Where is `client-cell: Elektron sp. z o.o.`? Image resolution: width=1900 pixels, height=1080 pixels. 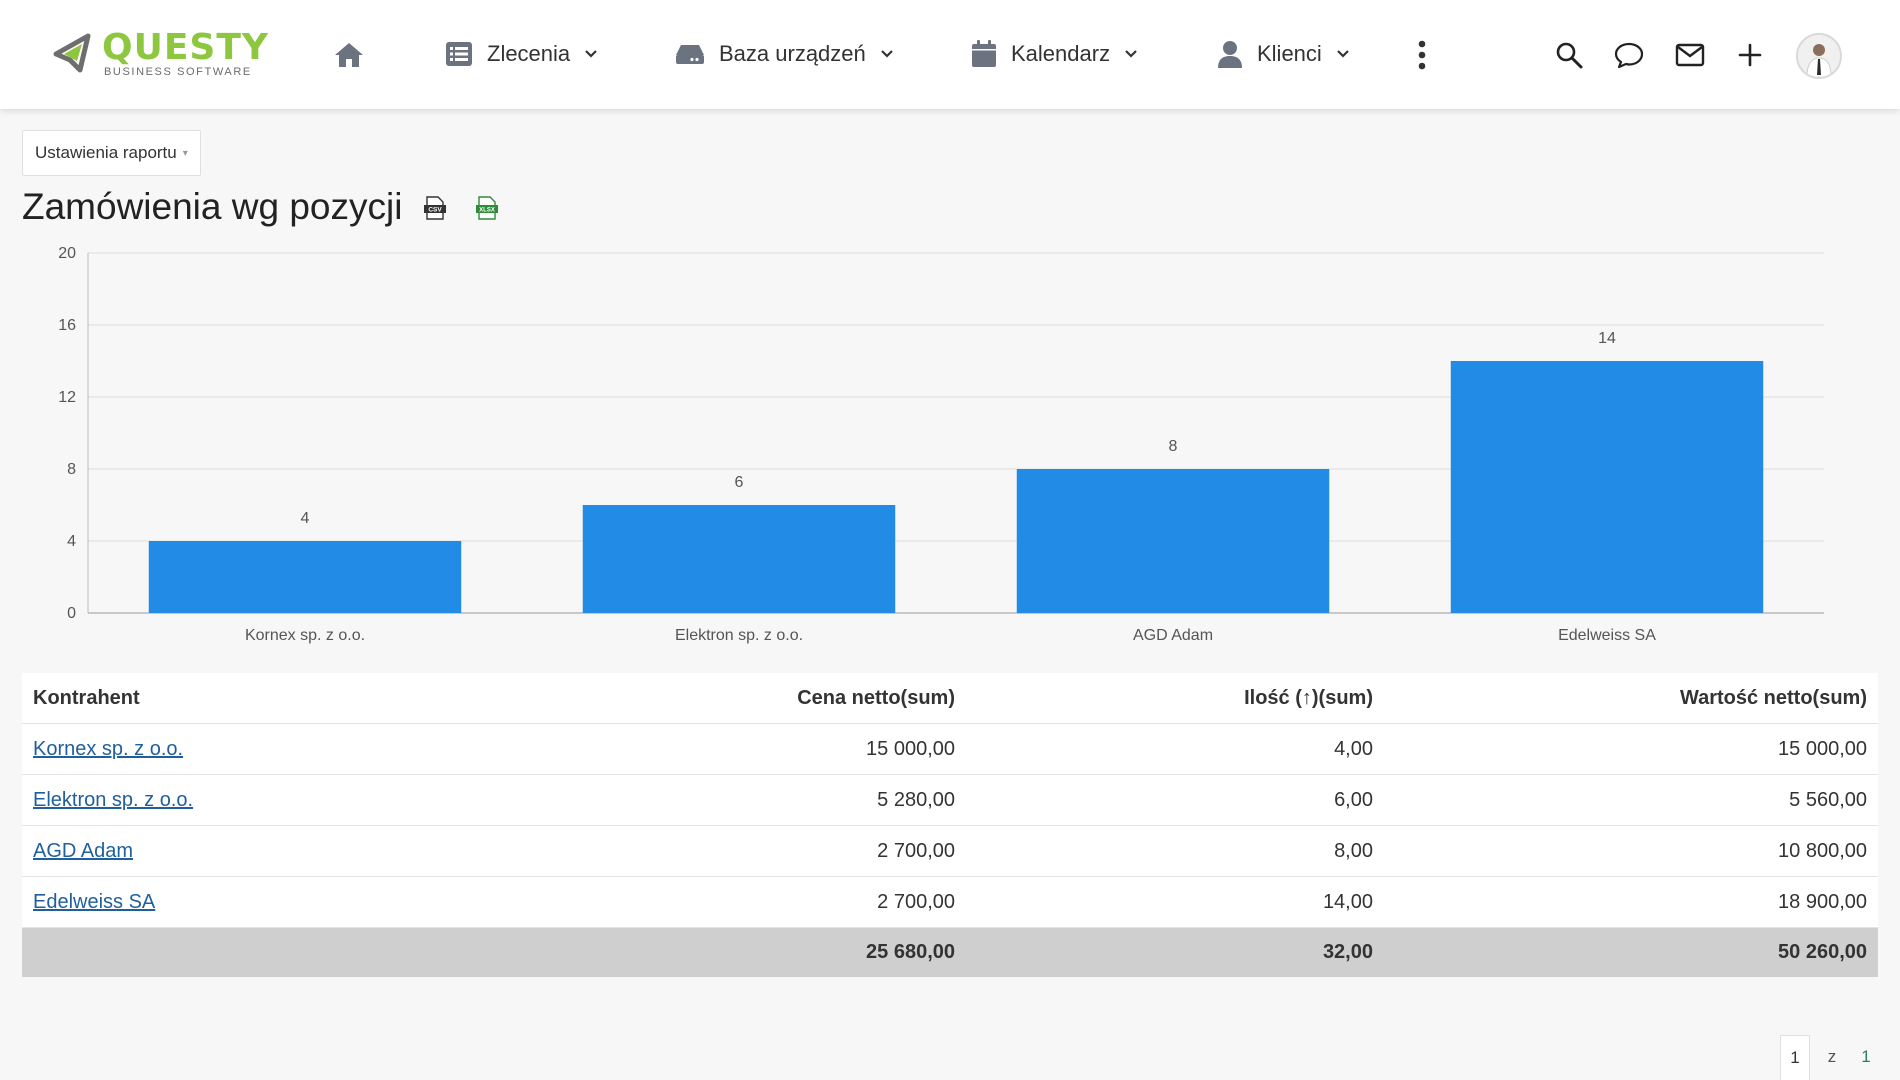 client-cell: Elektron sp. z o.o. is located at coordinates (293, 800).